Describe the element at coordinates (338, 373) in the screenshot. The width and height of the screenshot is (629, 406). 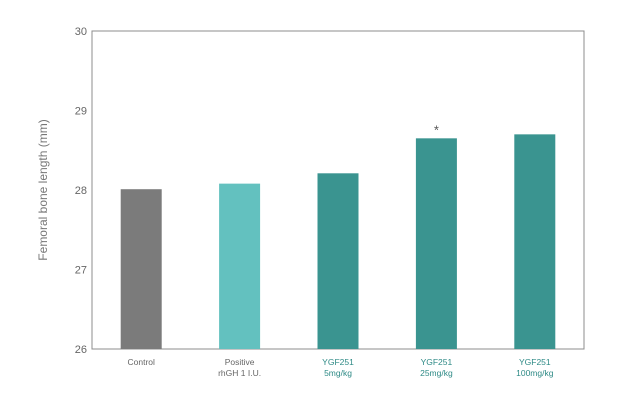
I see `x-tick-label: 5mg/kg` at that location.